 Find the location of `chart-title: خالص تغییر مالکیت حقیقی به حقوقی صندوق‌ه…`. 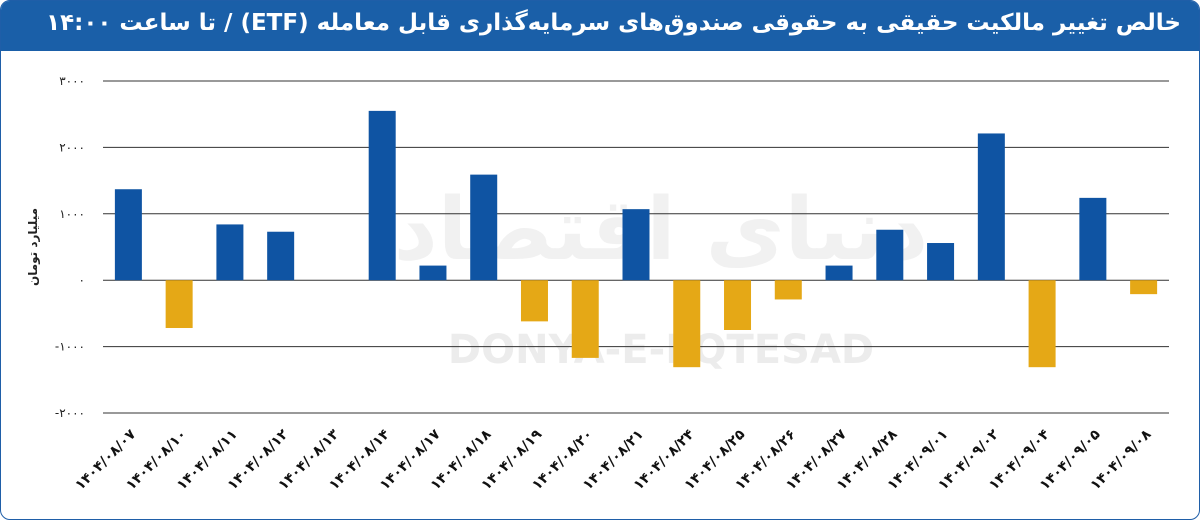

chart-title: خالص تغییر مالکیت حقیقی به حقوقی صندوق‌ه… is located at coordinates (613, 23).